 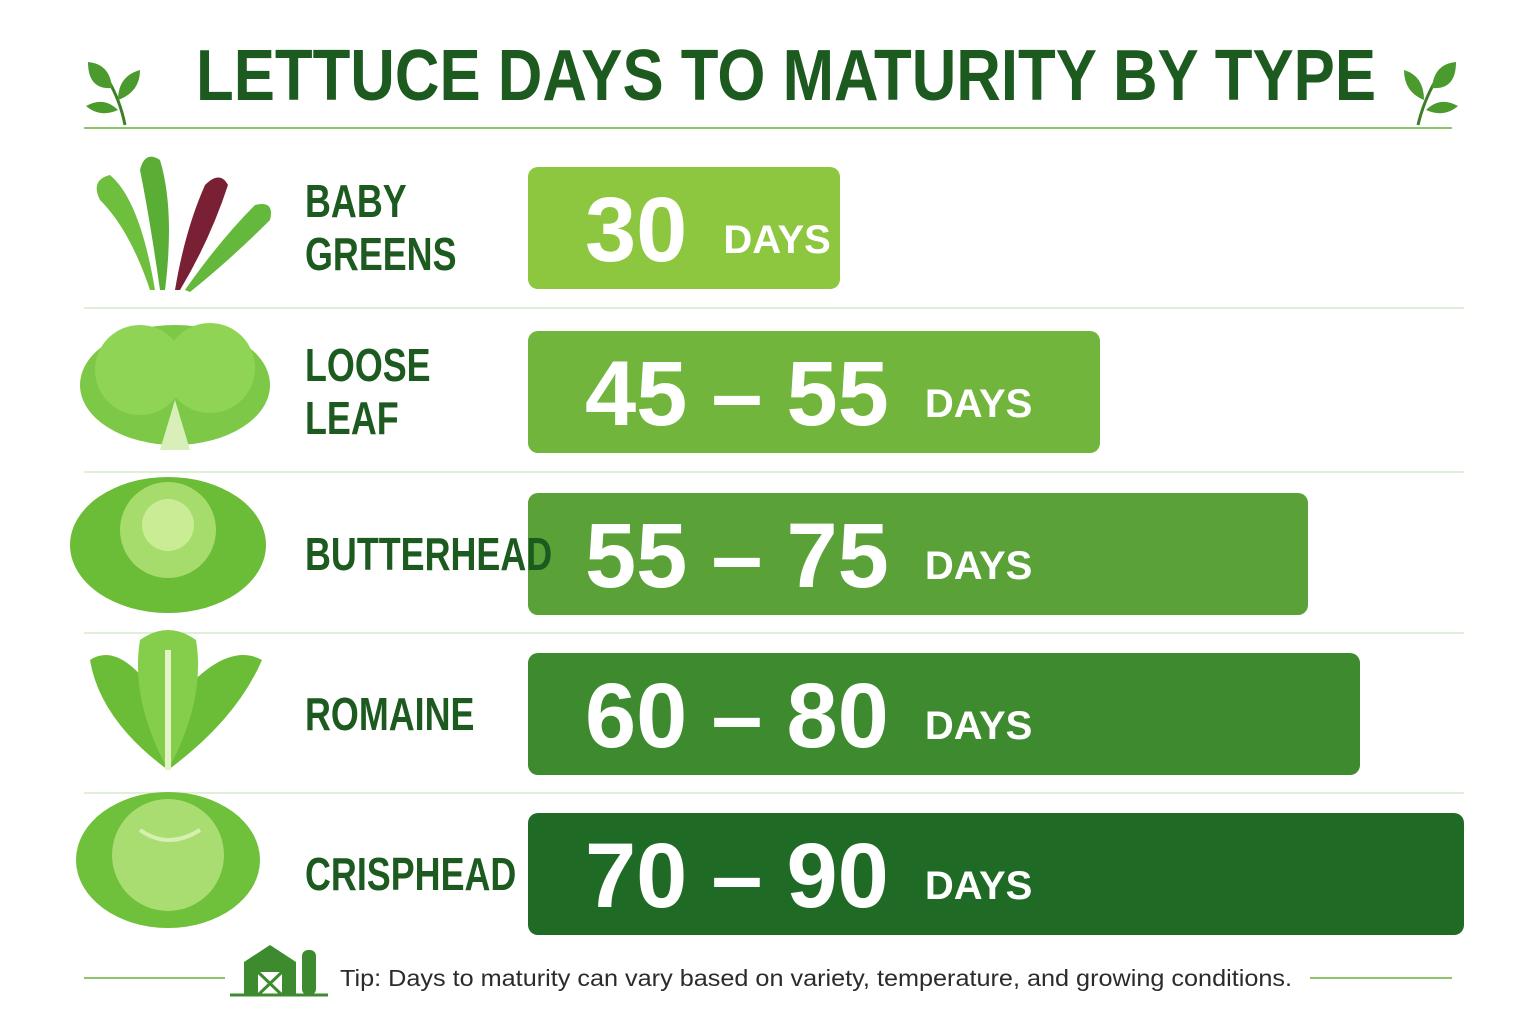 I want to click on range-high: 75, so click(x=838, y=556).